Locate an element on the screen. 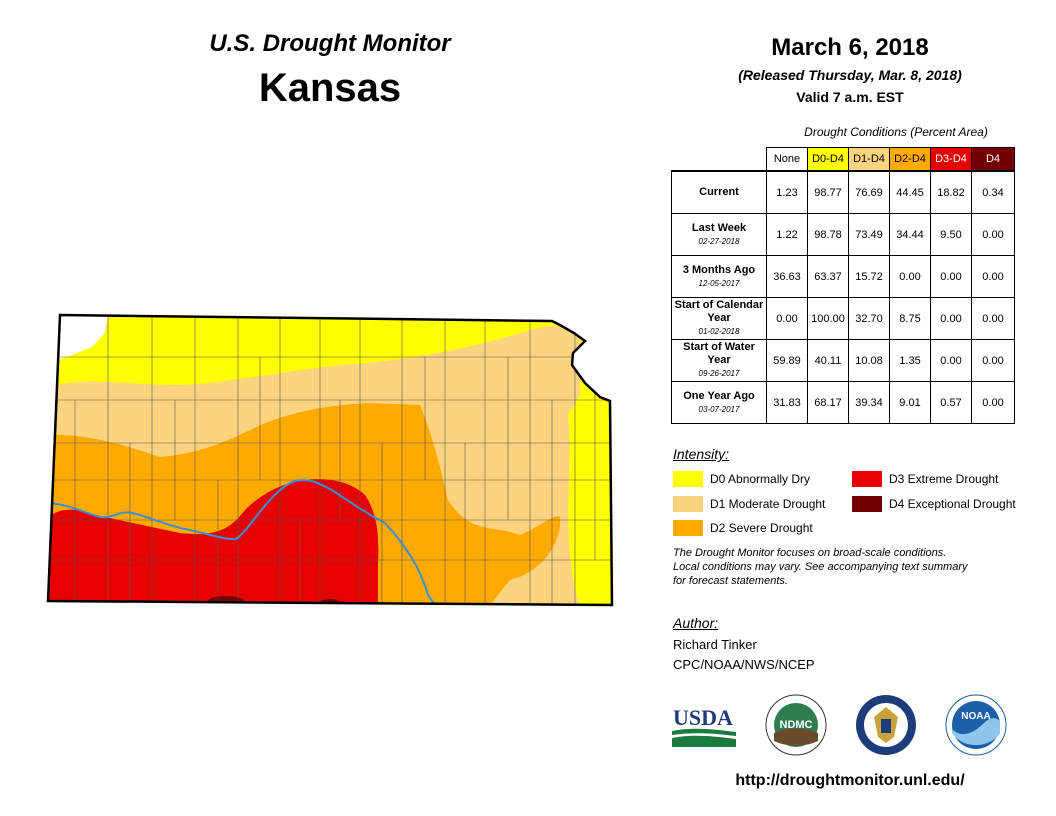 This screenshot has width=1056, height=816. table-cell: 8.75 is located at coordinates (910, 318).